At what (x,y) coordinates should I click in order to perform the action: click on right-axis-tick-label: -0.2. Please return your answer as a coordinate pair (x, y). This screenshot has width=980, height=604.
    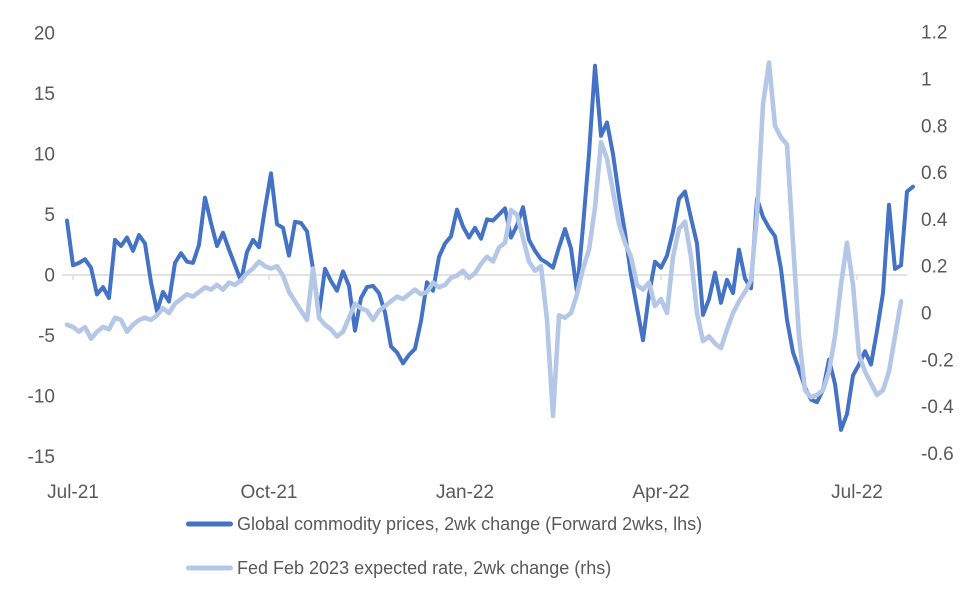
    Looking at the image, I should click on (937, 360).